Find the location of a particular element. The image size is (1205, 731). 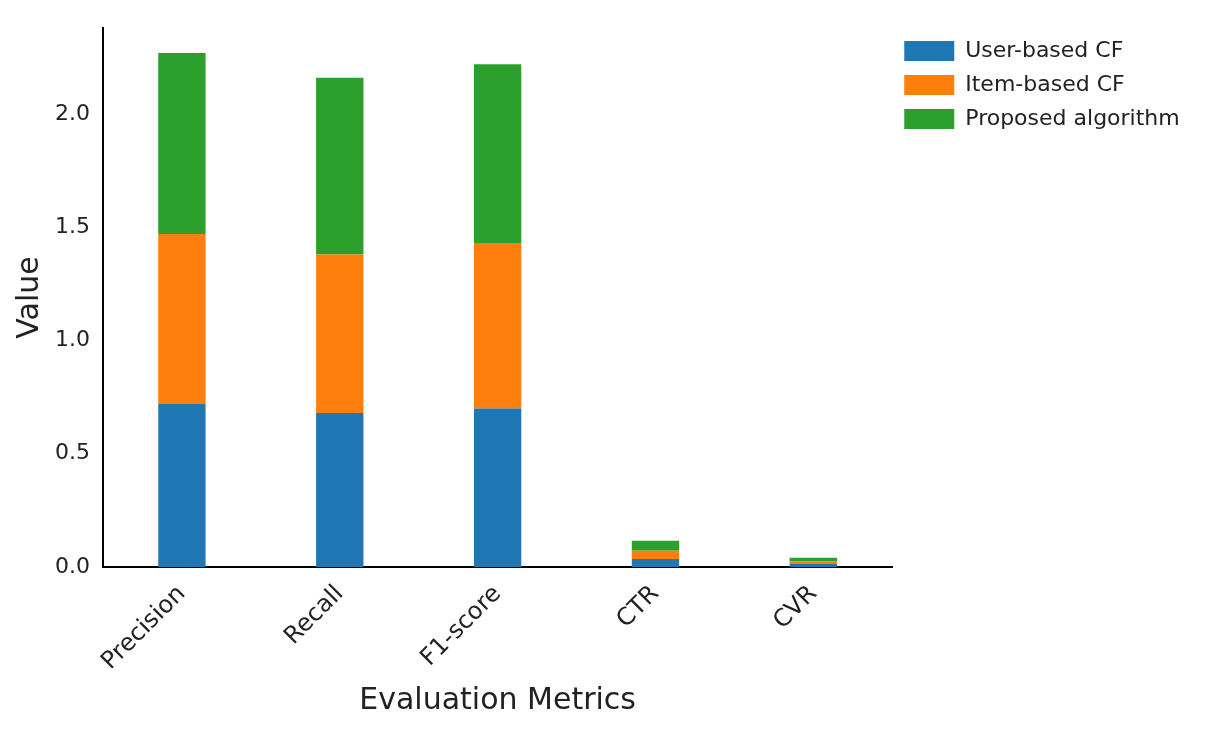

y-tick-label: 0.5 is located at coordinates (72, 452).